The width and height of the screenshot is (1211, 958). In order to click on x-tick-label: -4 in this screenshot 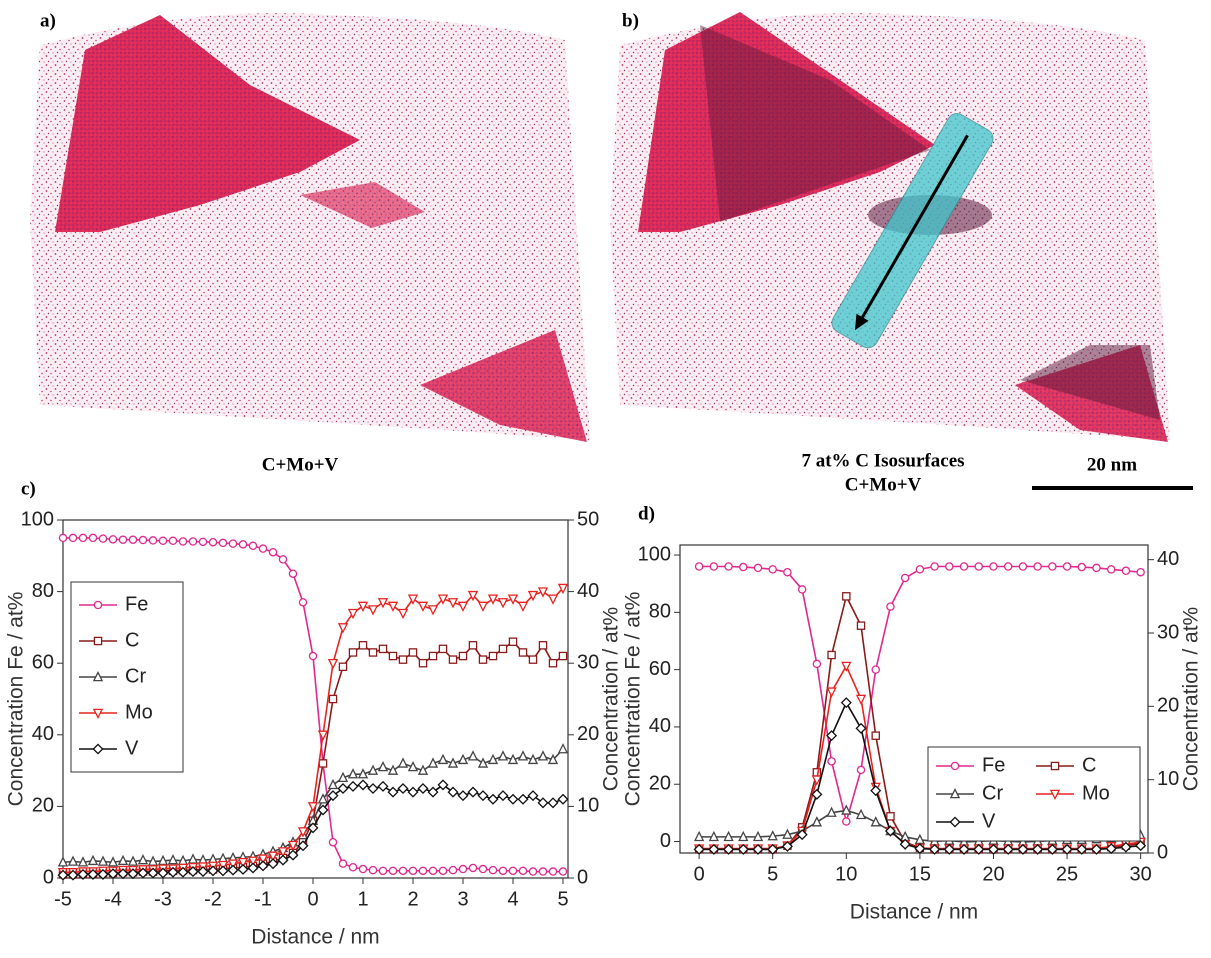, I will do `click(113, 899)`.